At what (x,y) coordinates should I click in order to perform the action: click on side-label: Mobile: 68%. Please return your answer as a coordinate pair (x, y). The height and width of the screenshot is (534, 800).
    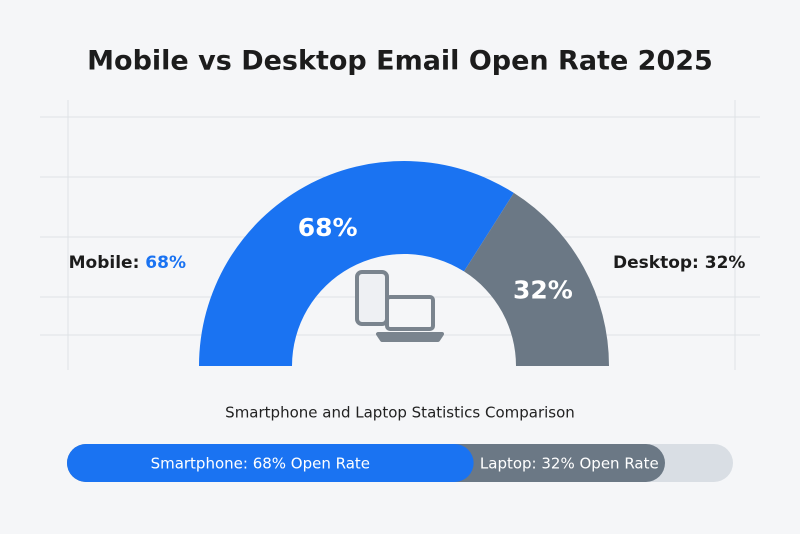
    Looking at the image, I should click on (127, 263).